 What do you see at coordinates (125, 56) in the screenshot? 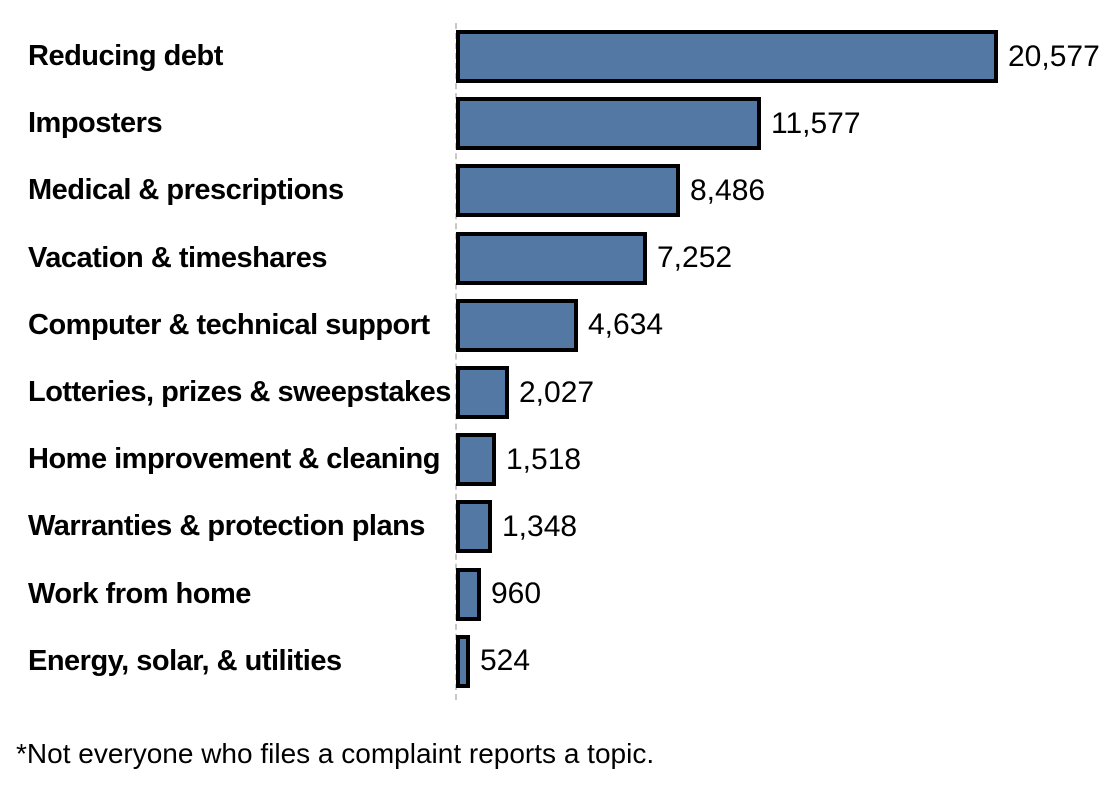
I see `category-label: Reducing debt` at bounding box center [125, 56].